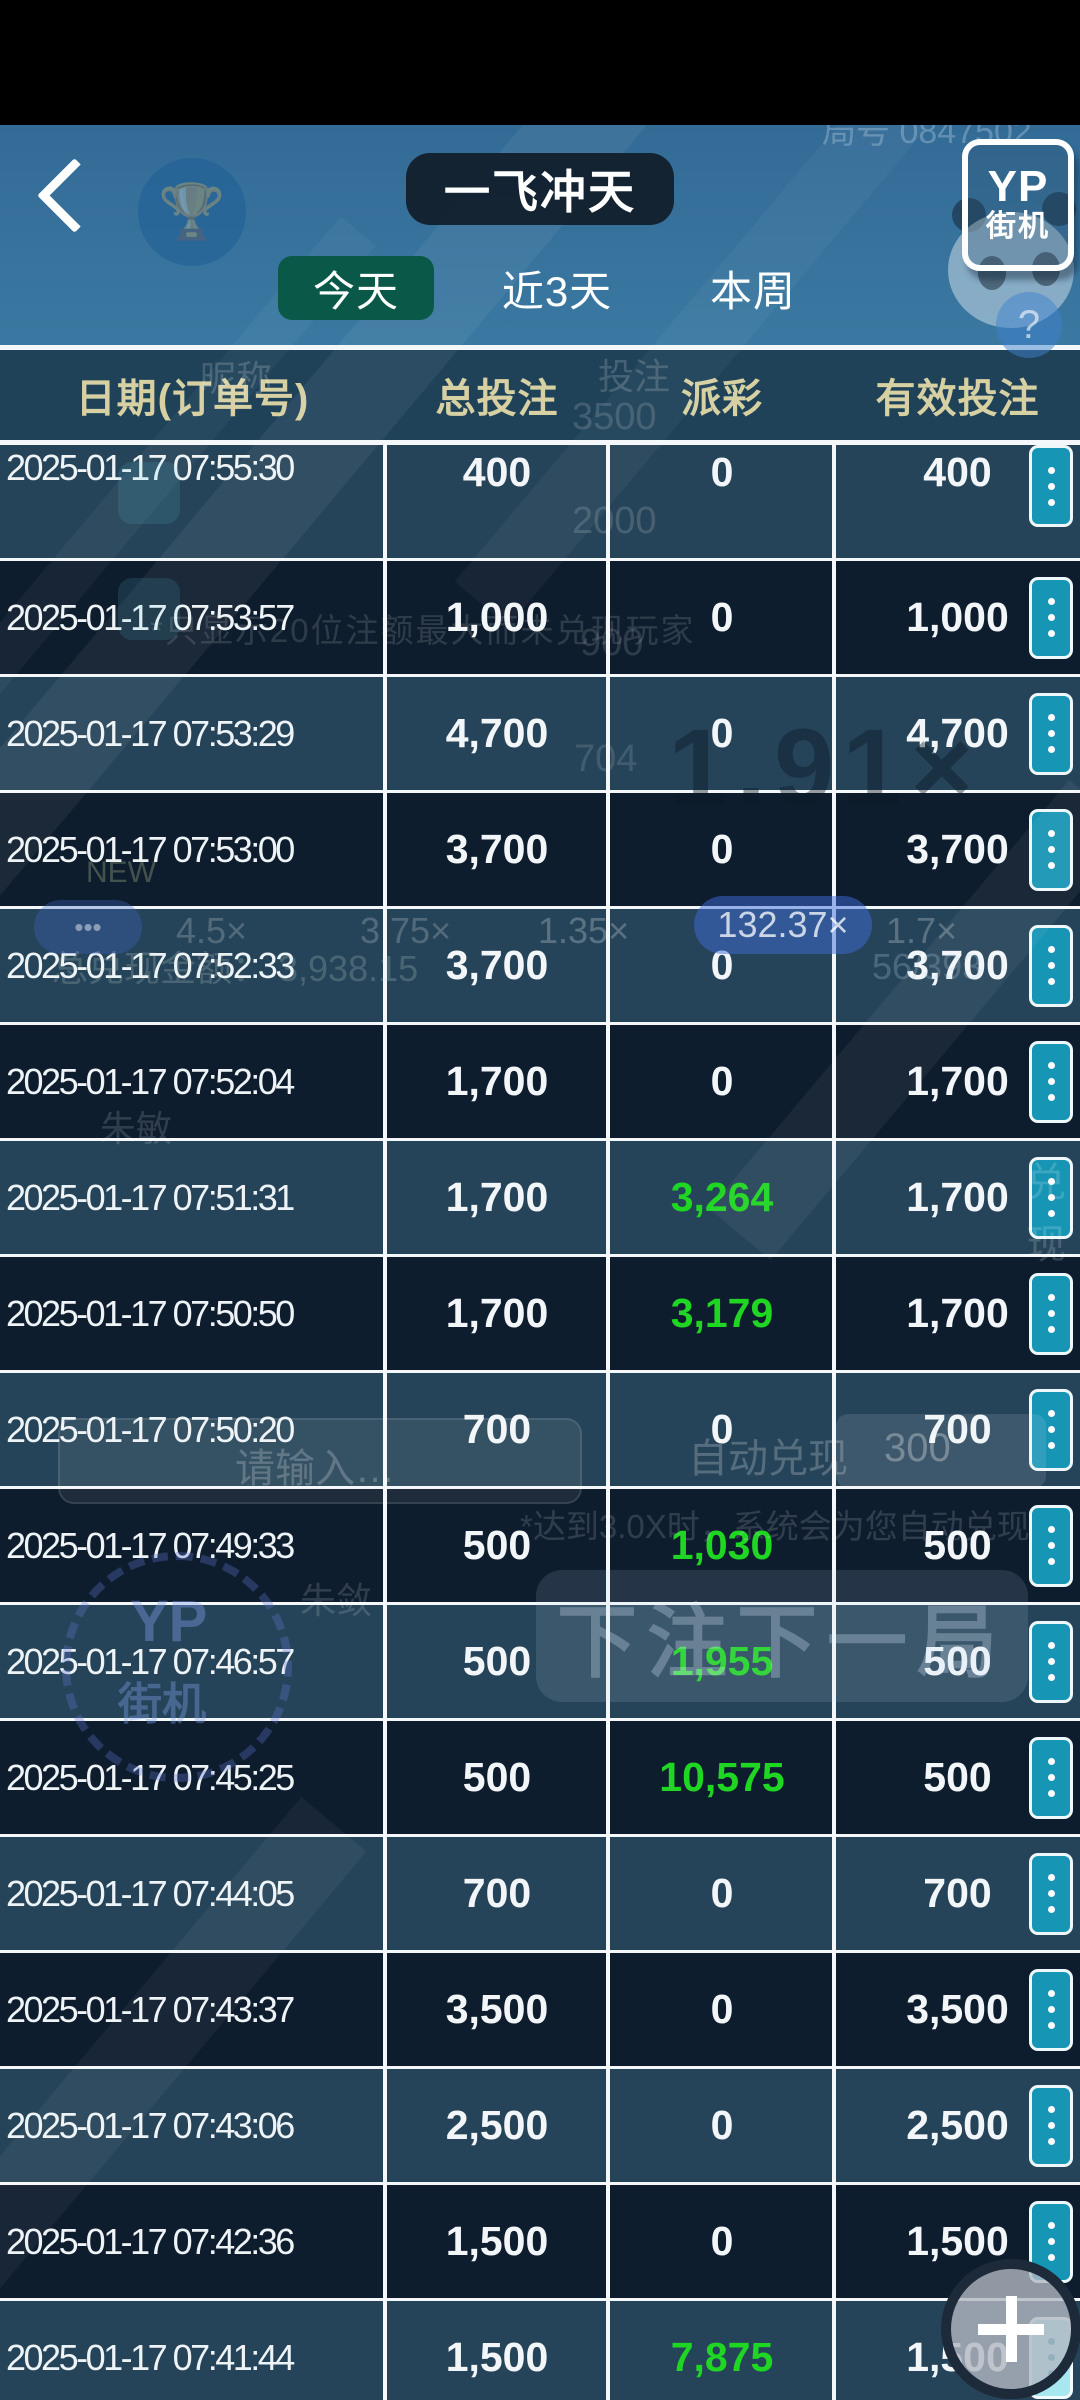 The image size is (1080, 2400). What do you see at coordinates (540, 62) in the screenshot?
I see `status-bar` at bounding box center [540, 62].